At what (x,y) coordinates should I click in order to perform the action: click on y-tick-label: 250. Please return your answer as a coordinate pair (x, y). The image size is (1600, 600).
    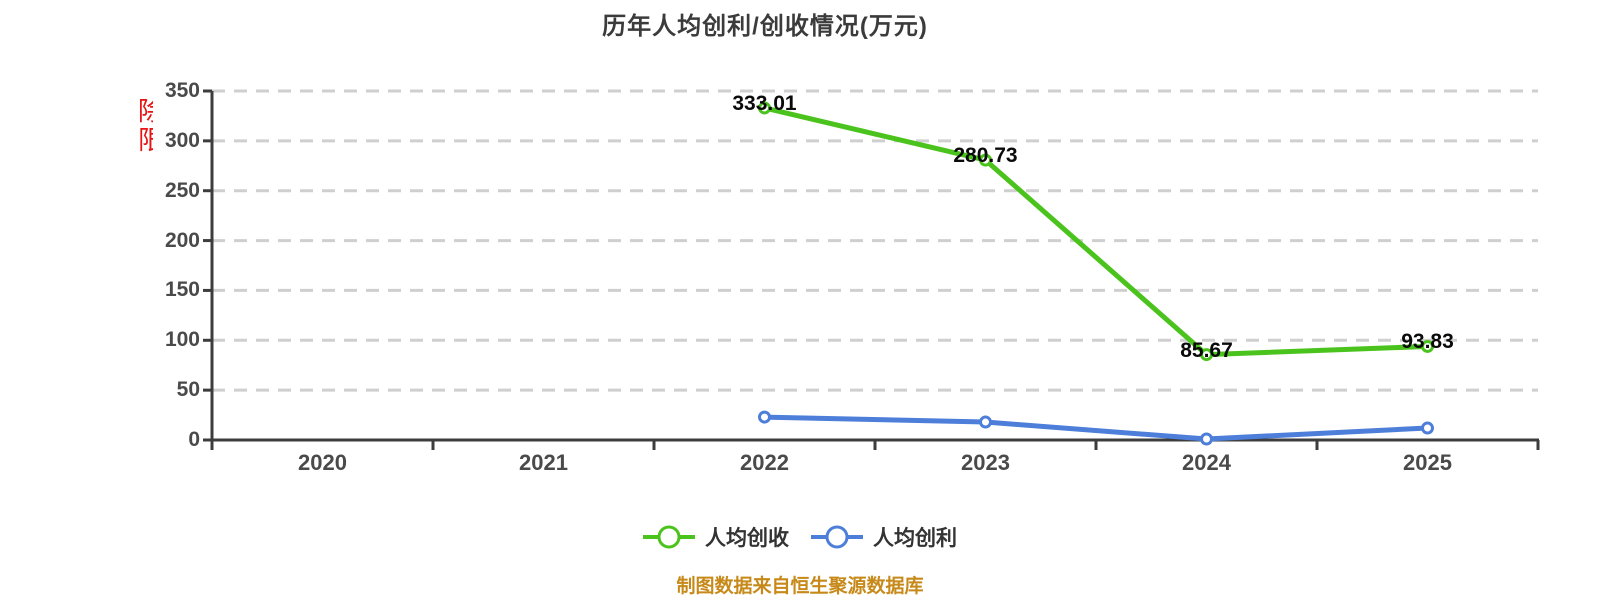
    Looking at the image, I should click on (182, 190).